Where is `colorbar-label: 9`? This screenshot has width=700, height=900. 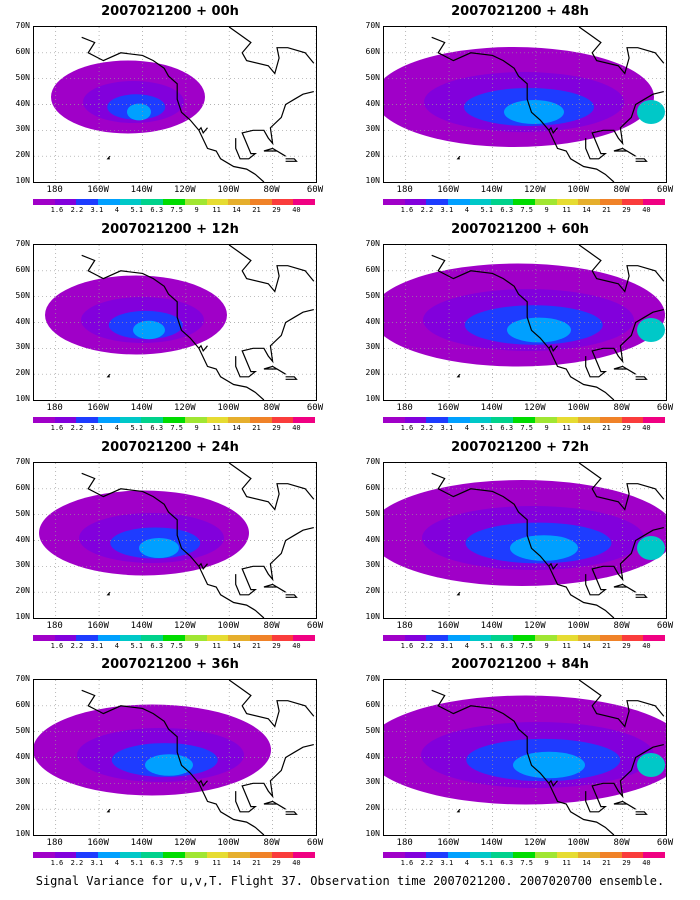 colorbar-label: 9 is located at coordinates (196, 210).